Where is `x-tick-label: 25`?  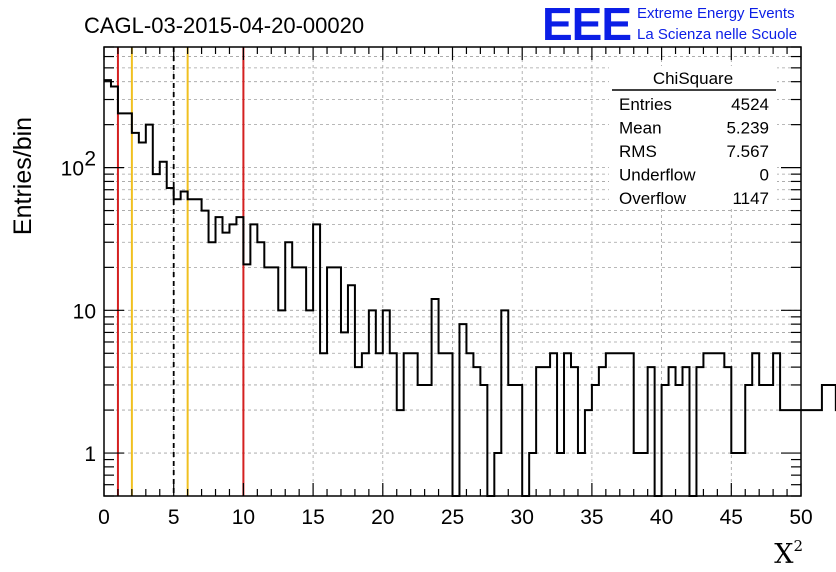 x-tick-label: 25 is located at coordinates (452, 517).